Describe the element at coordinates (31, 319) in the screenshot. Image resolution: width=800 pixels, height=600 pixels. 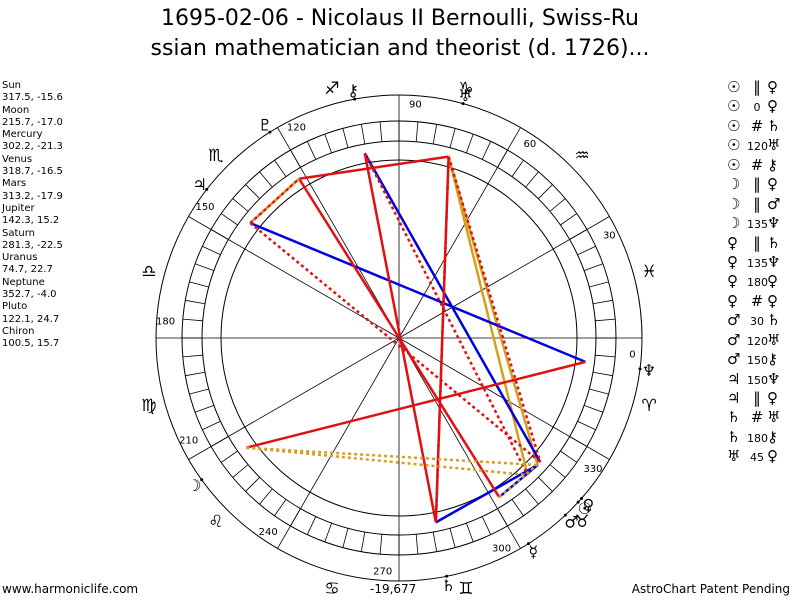
I see `planet-coords: 122.1, 24.7` at that location.